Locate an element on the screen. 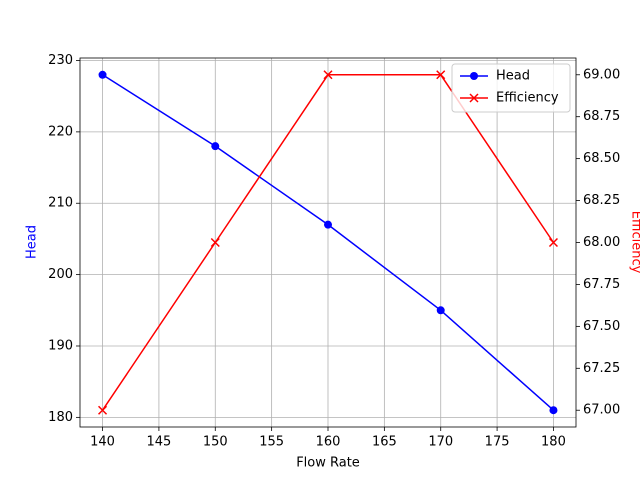 This screenshot has width=640, height=480. y2-tick-label: 68.50 is located at coordinates (601, 158).